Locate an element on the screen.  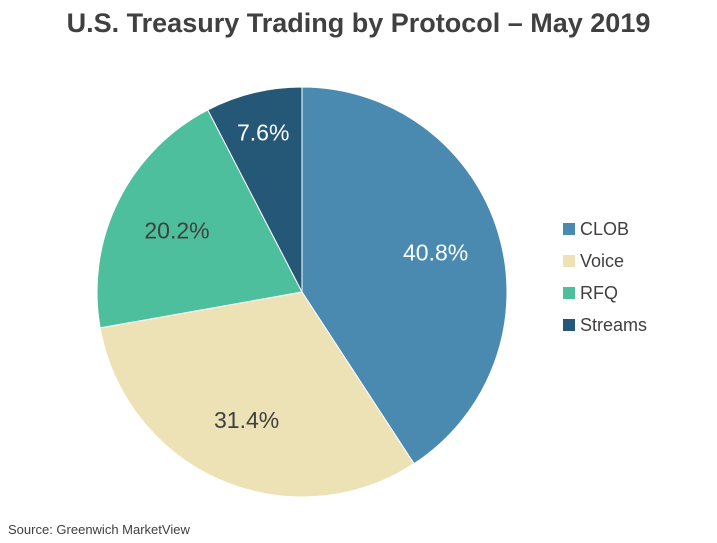
legend-swatch-voice is located at coordinates (569, 261).